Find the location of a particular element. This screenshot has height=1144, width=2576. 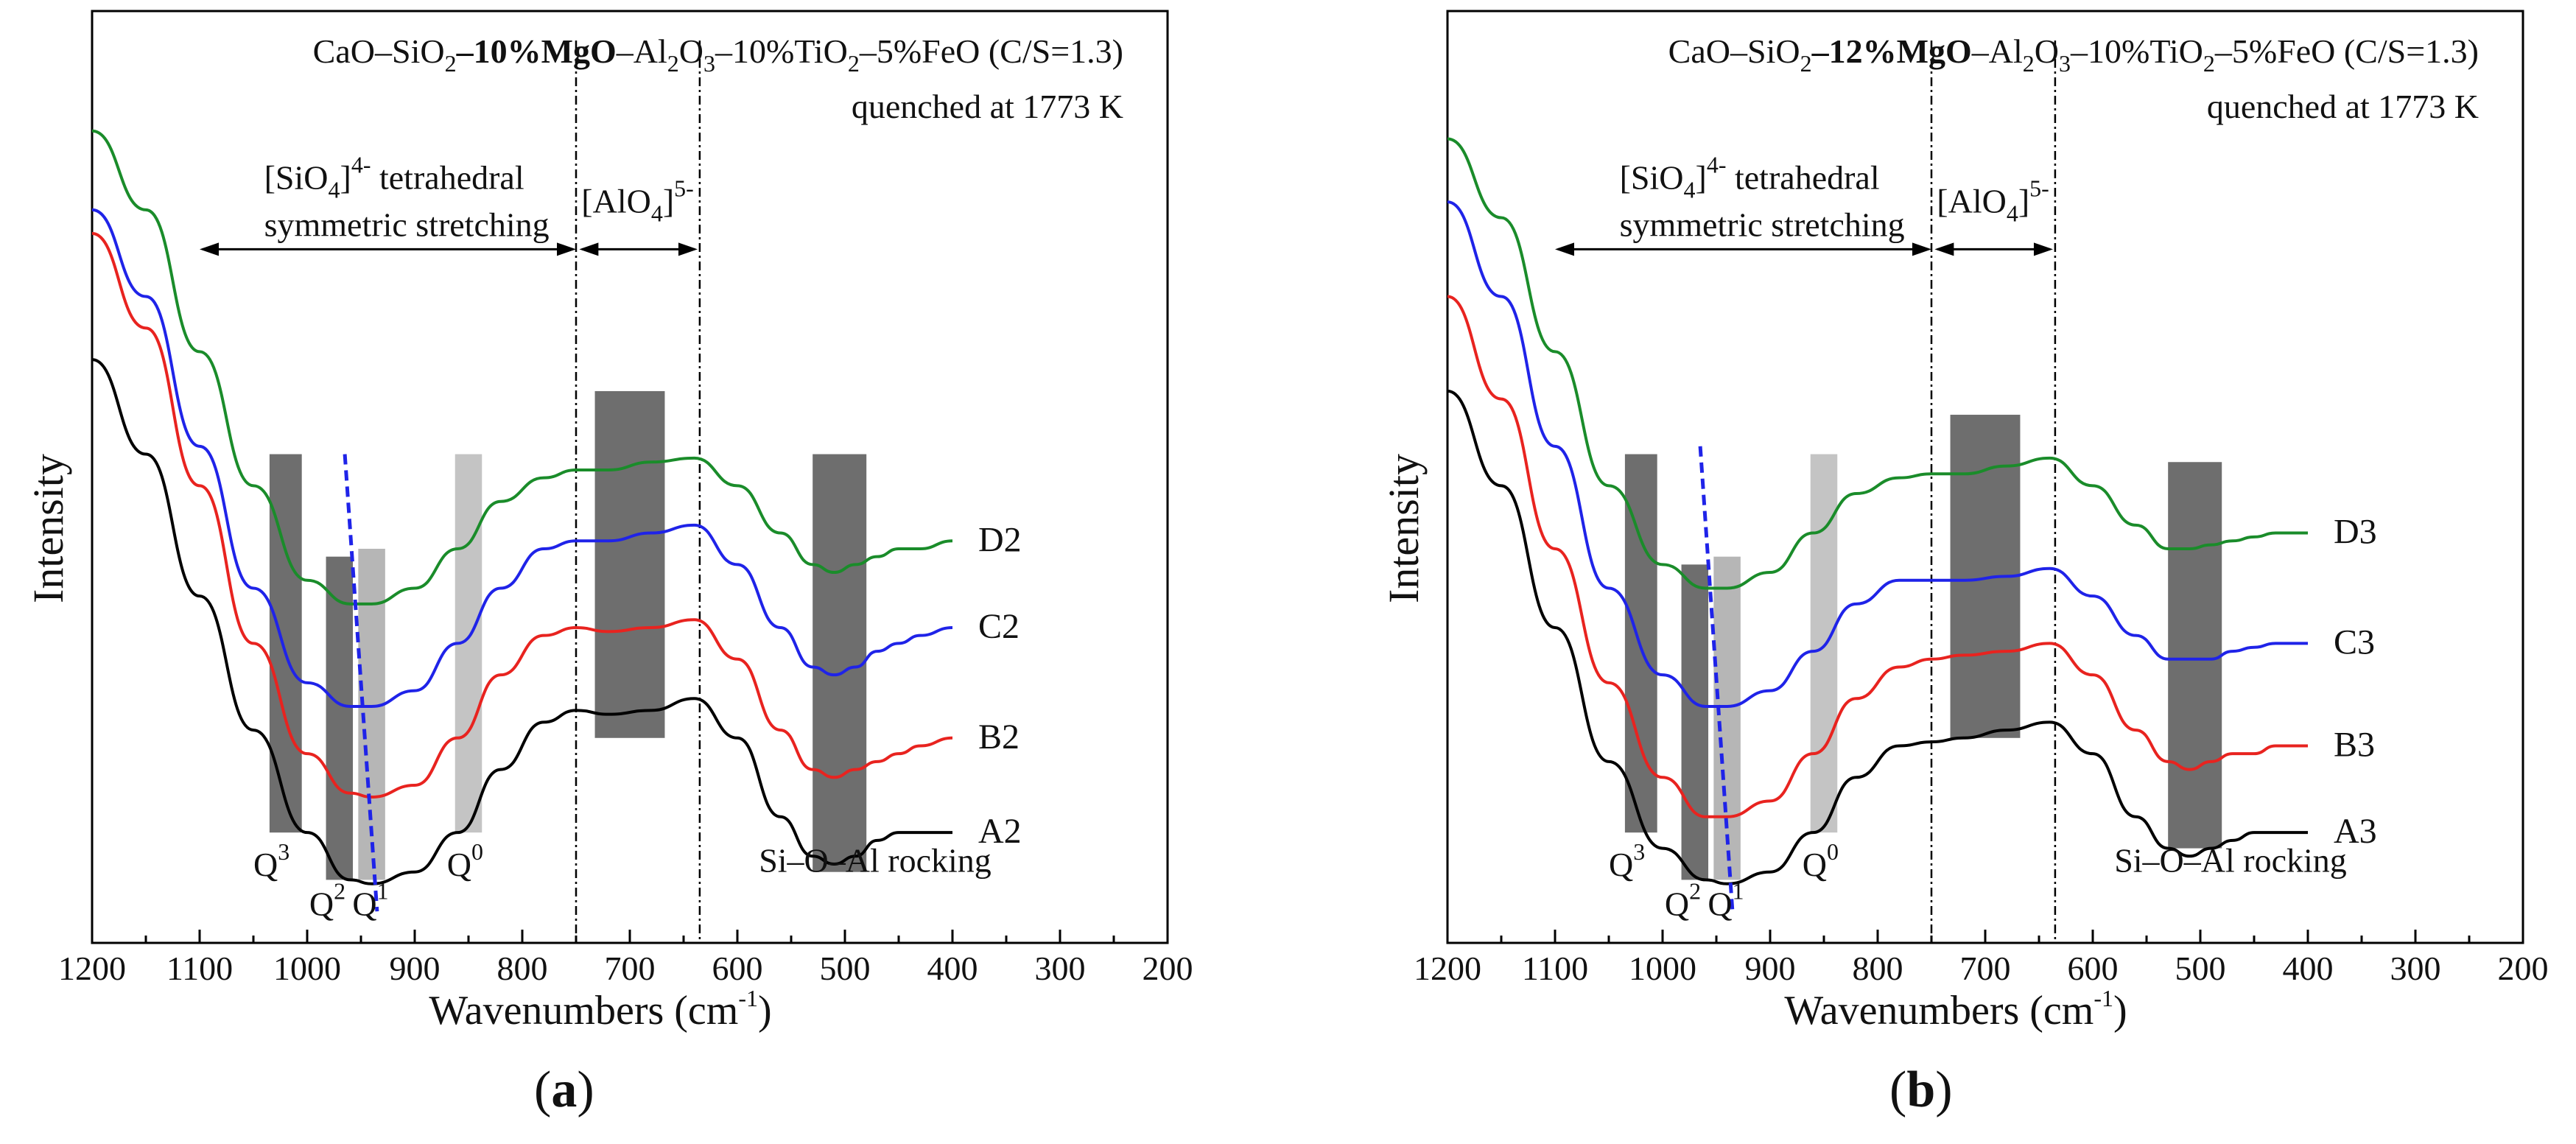

sio4-sub: 4 is located at coordinates (1690, 189).